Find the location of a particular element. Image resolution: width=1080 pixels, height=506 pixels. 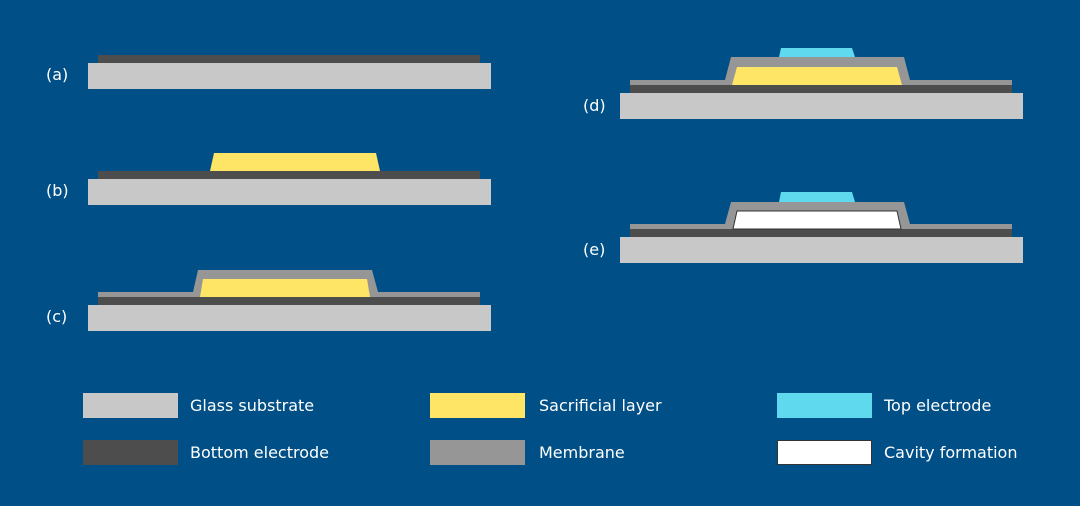

step-label-b: (b) is located at coordinates (57, 190).